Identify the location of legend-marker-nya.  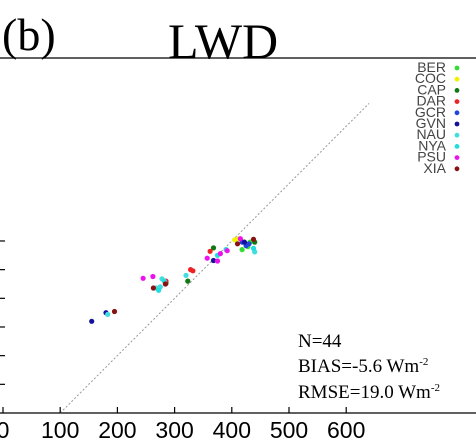
(457, 146).